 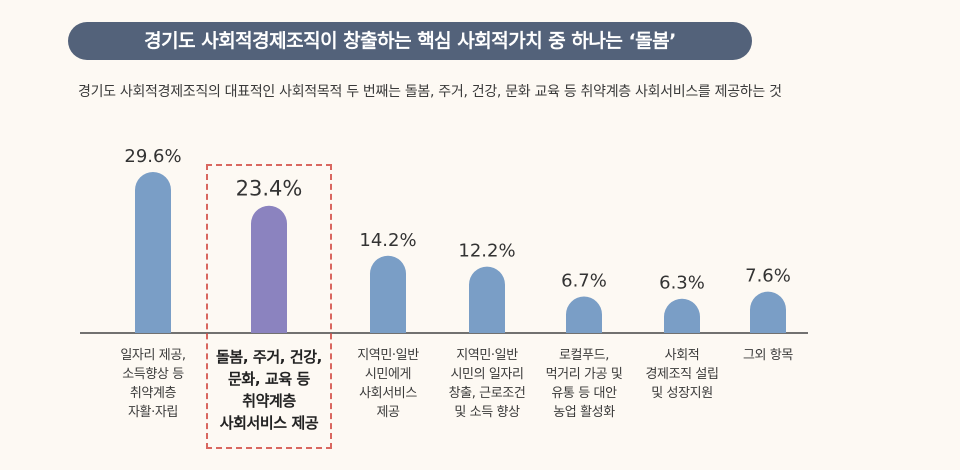 What do you see at coordinates (584, 384) in the screenshot?
I see `x-tick-label: 로컬푸드, 먹거리 가공 및 유통 등 대안 농업 활성화` at bounding box center [584, 384].